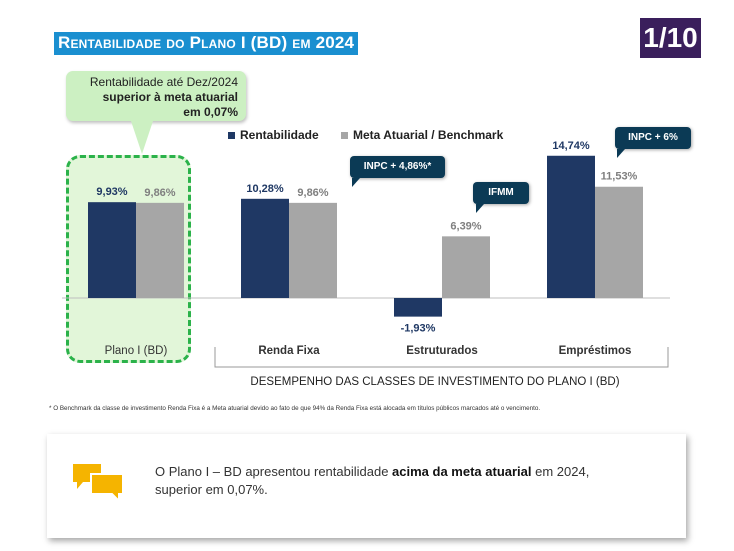  I want to click on data-label-rentabilidade-1: 10,28%, so click(265, 189).